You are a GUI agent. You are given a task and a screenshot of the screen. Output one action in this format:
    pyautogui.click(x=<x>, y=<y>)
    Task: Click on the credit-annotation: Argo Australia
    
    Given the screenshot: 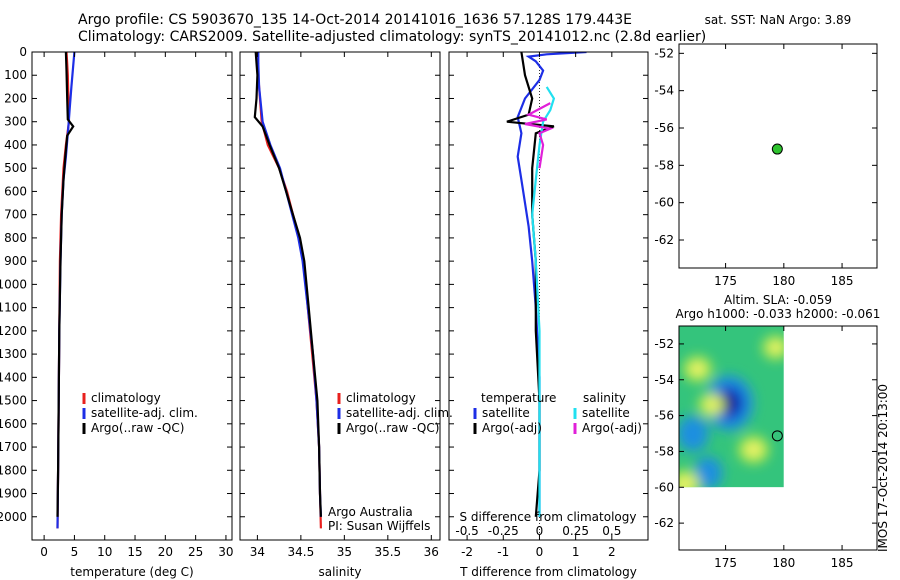 What is the action you would take?
    pyautogui.click(x=370, y=512)
    